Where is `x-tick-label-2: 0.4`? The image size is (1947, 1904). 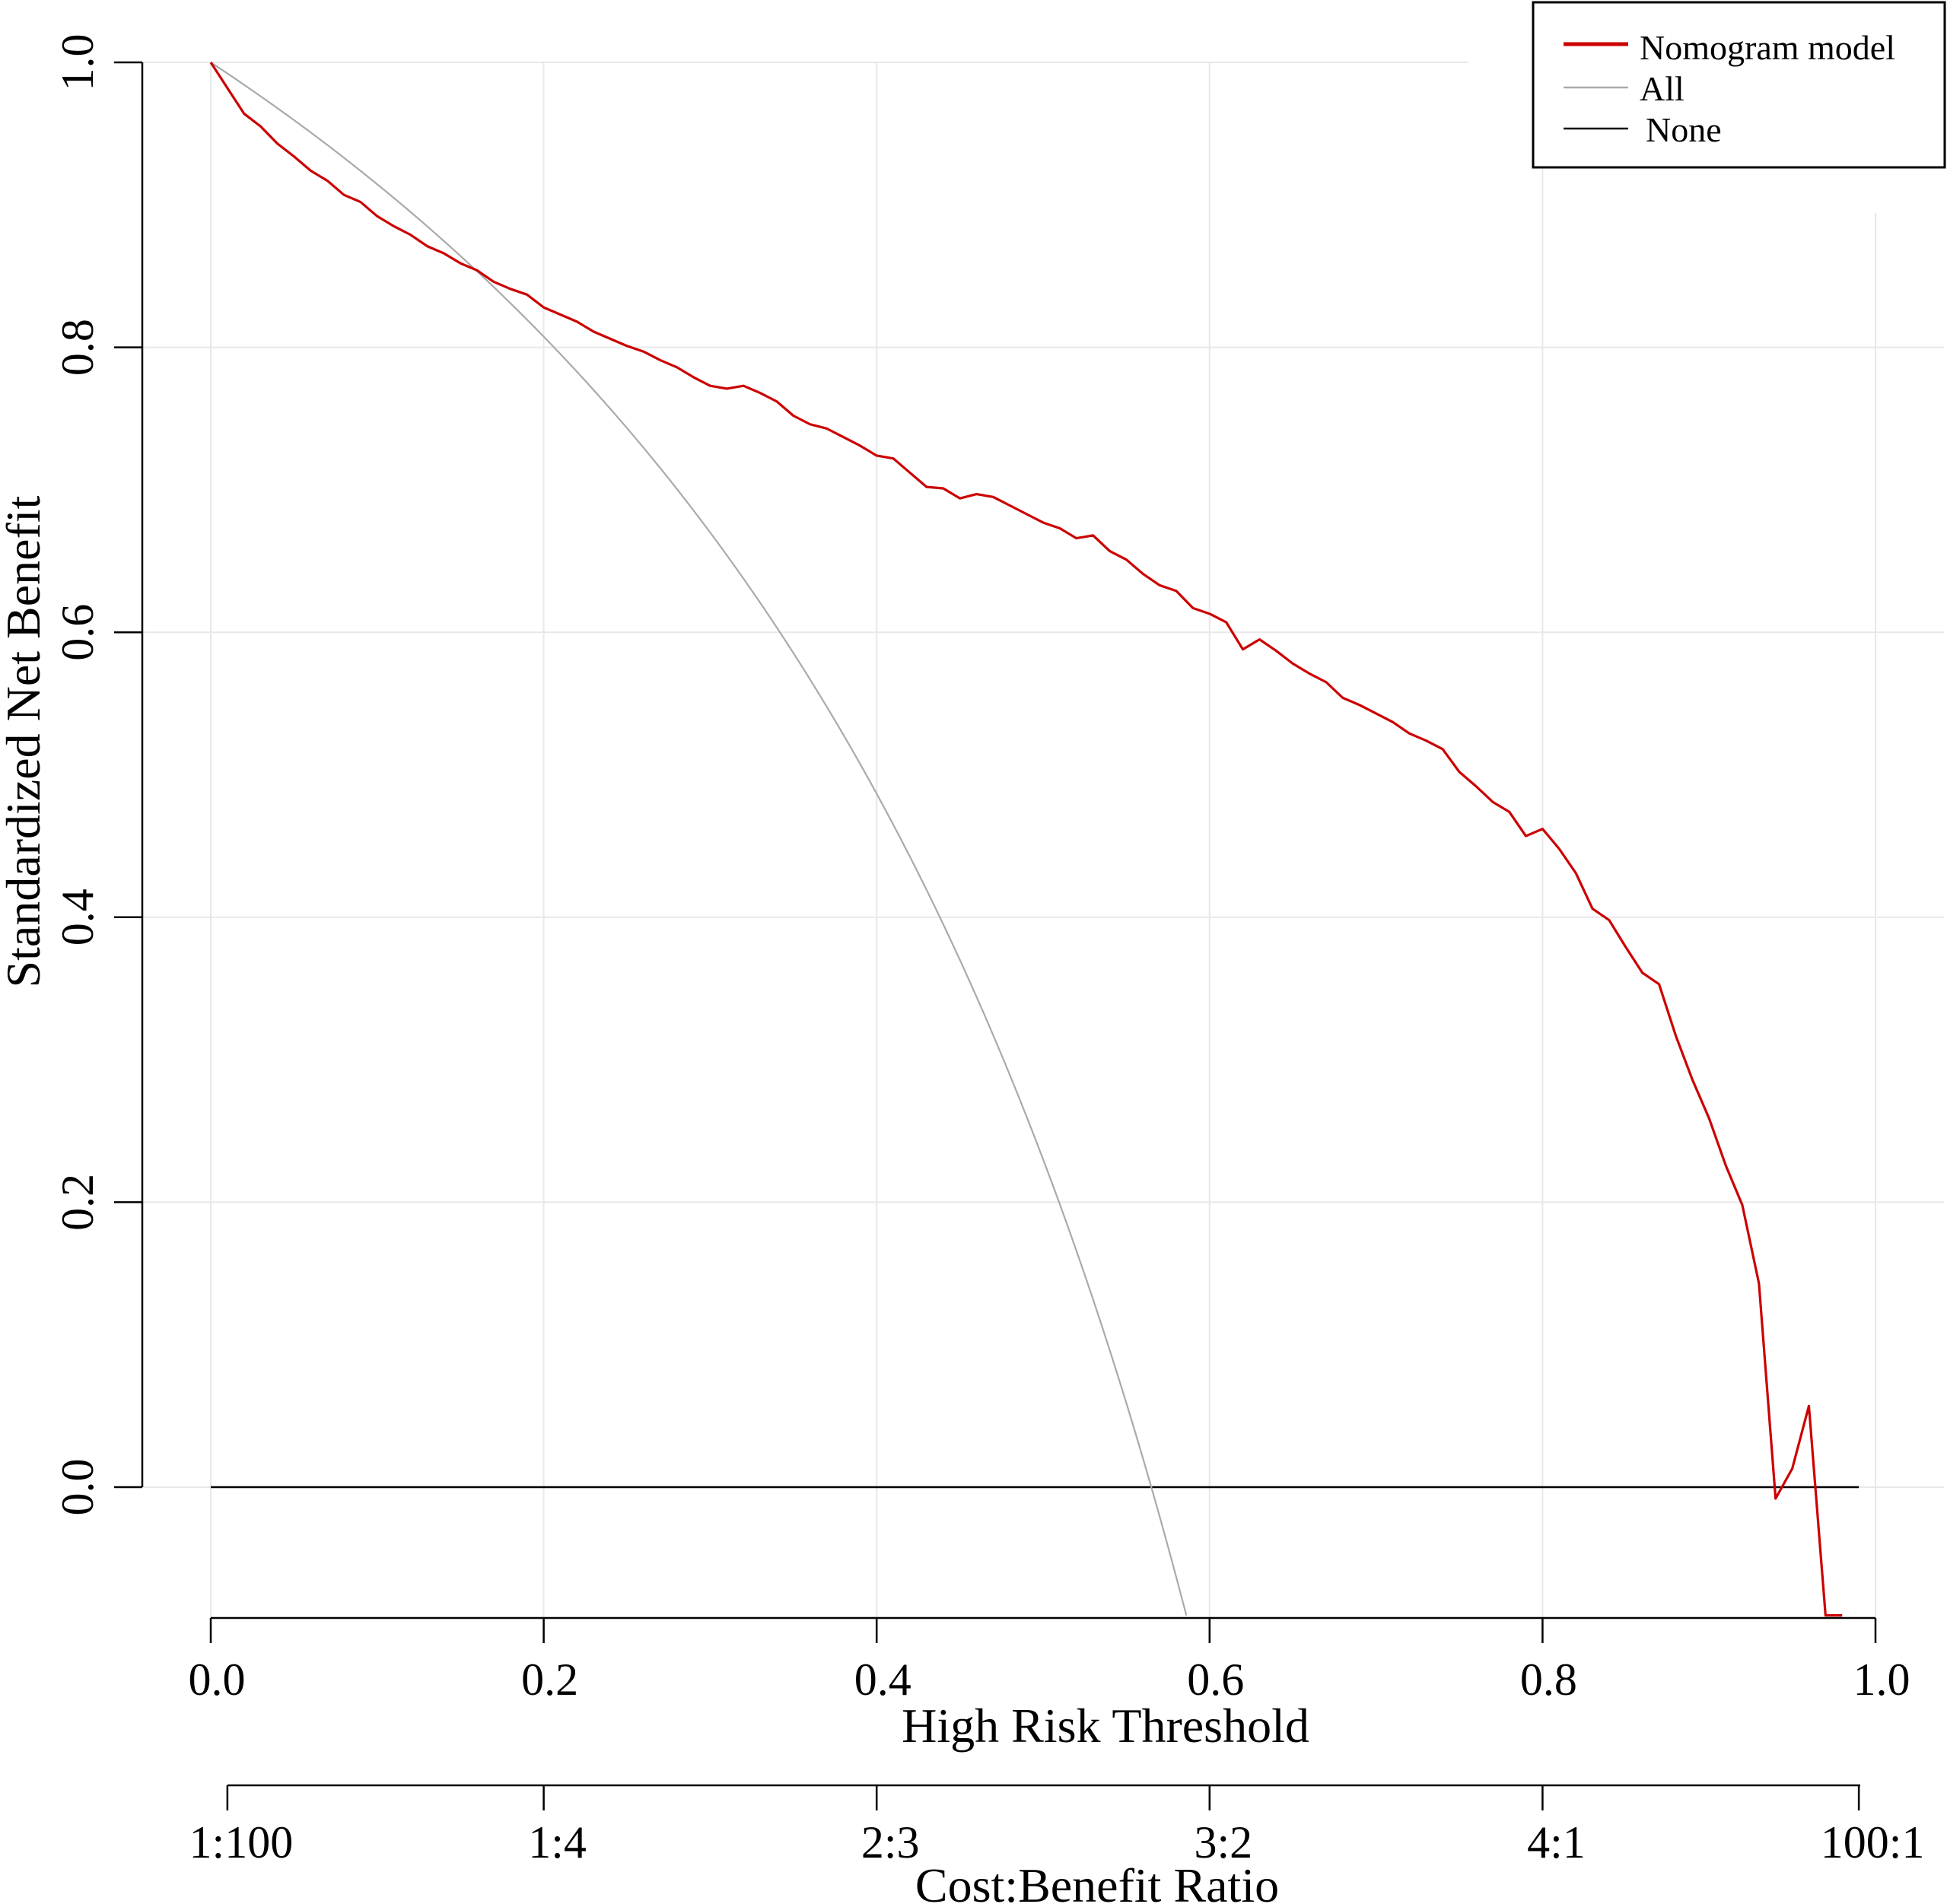
x-tick-label-2: 0.4 is located at coordinates (882, 1679).